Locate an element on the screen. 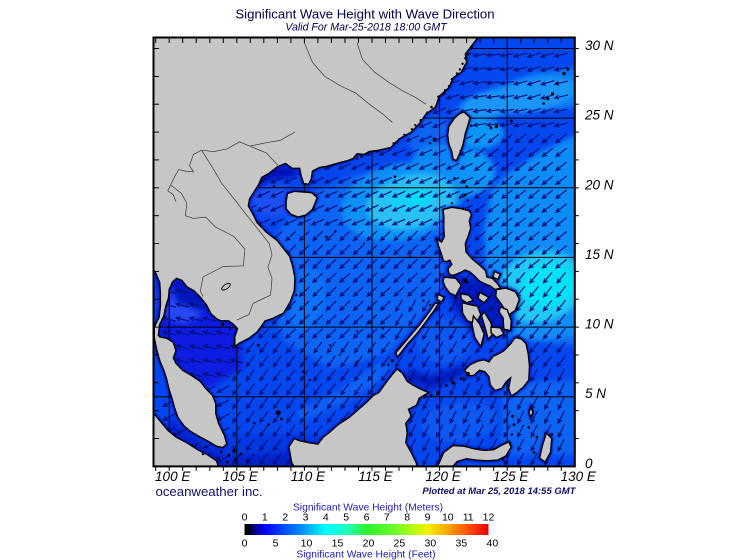 This screenshot has width=755, height=560. svg-text: 105 E is located at coordinates (241, 476).